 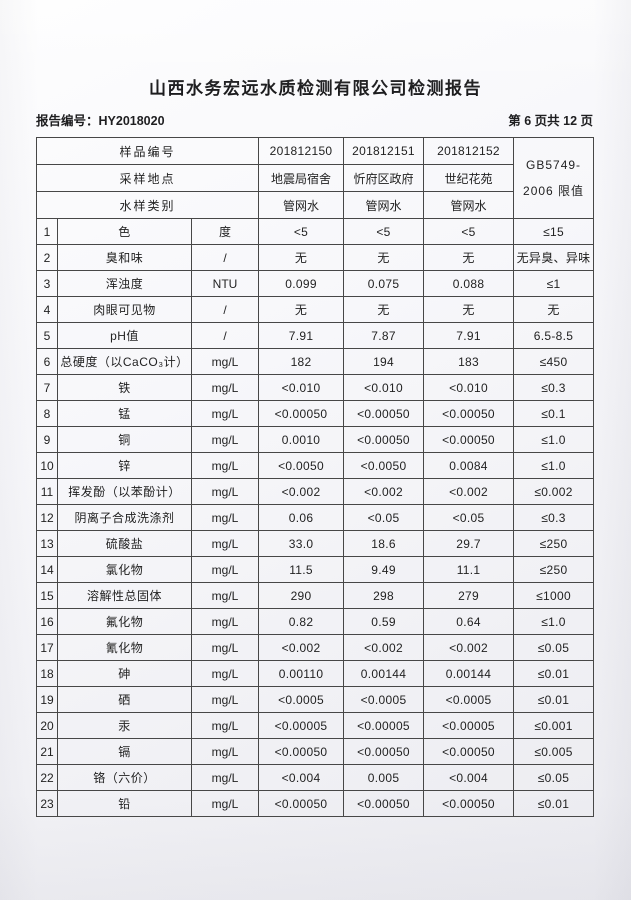 I want to click on row-index: 3, so click(x=47, y=283).